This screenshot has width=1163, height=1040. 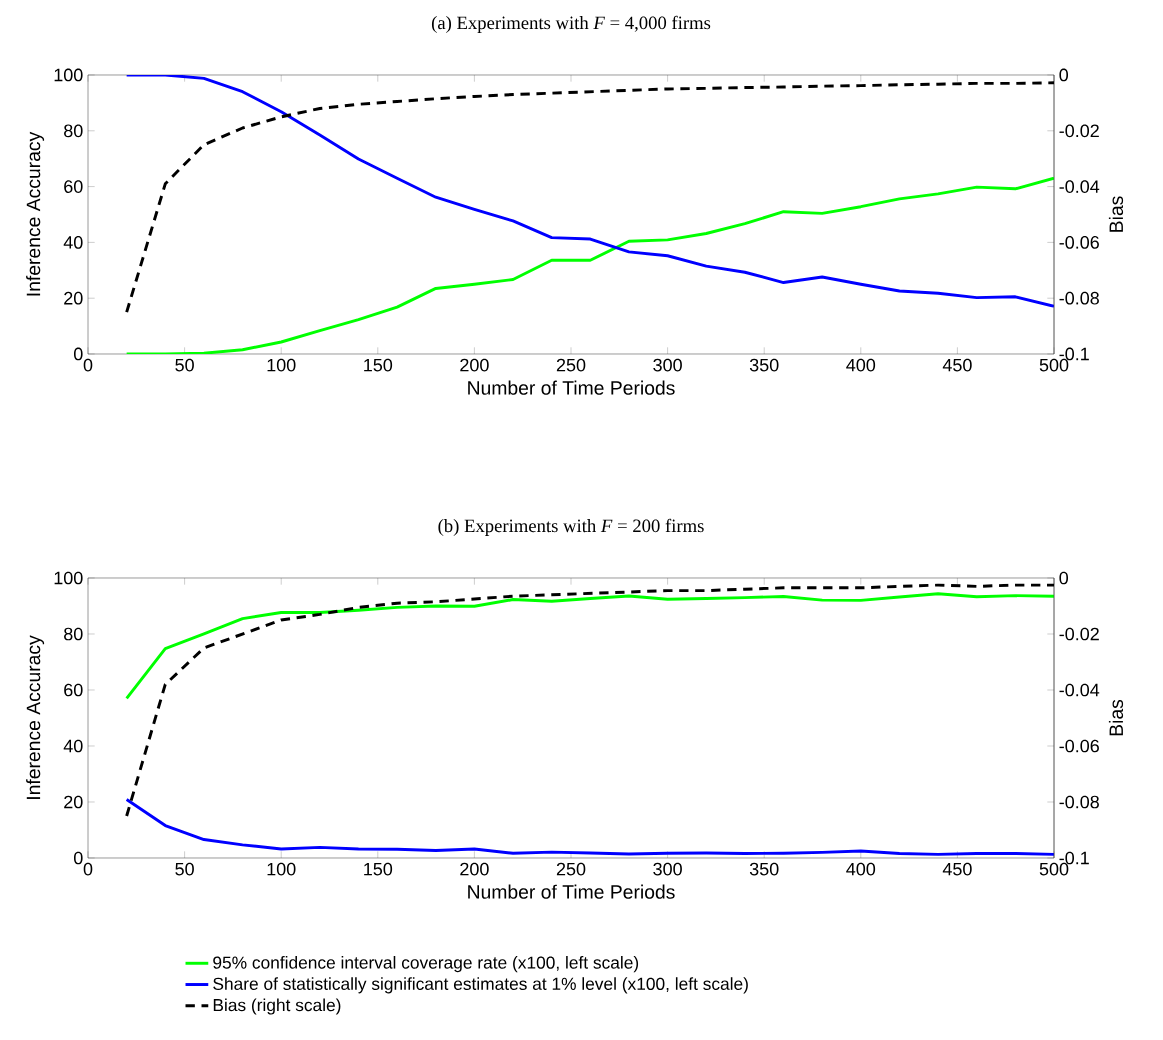 I want to click on legend-label: Share of statistically significant estimates at 1% level (x100, left scale), so click(x=480, y=985).